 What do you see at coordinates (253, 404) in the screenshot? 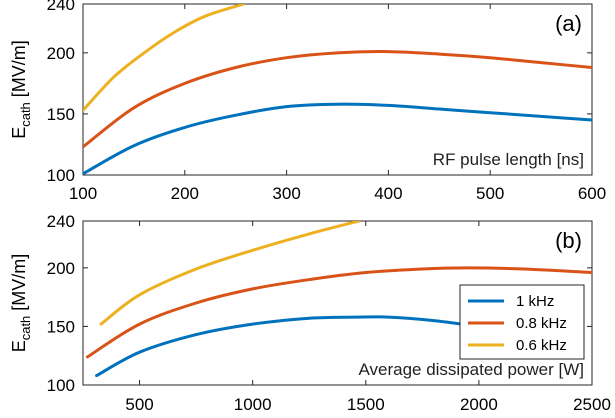
I see `x-tick-label: 1000` at bounding box center [253, 404].